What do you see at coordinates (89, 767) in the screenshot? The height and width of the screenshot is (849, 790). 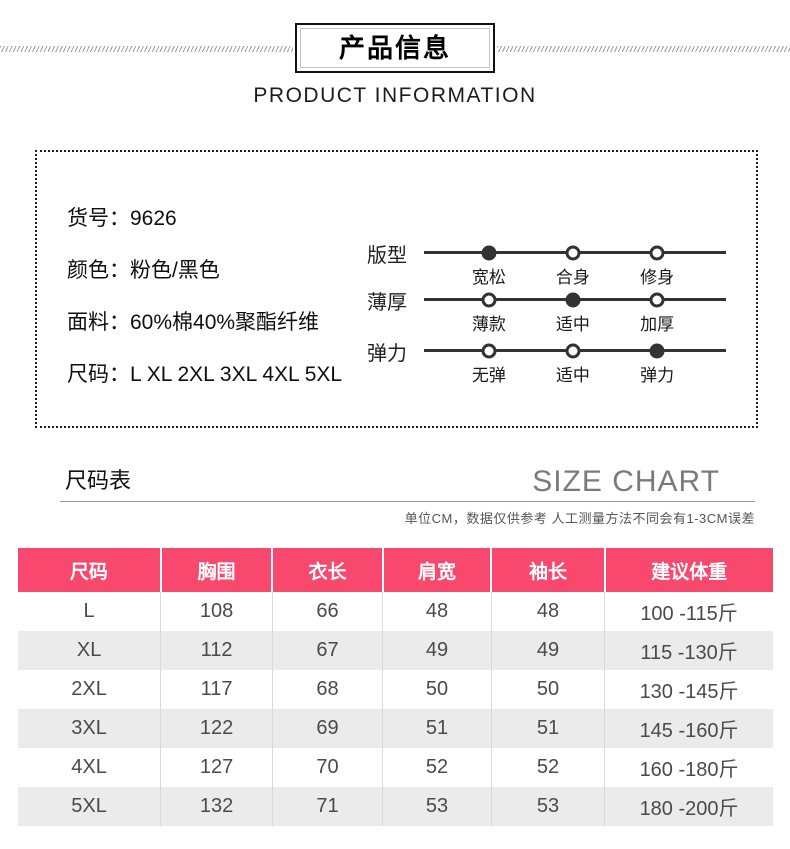 I see `cell-size: 4XL` at bounding box center [89, 767].